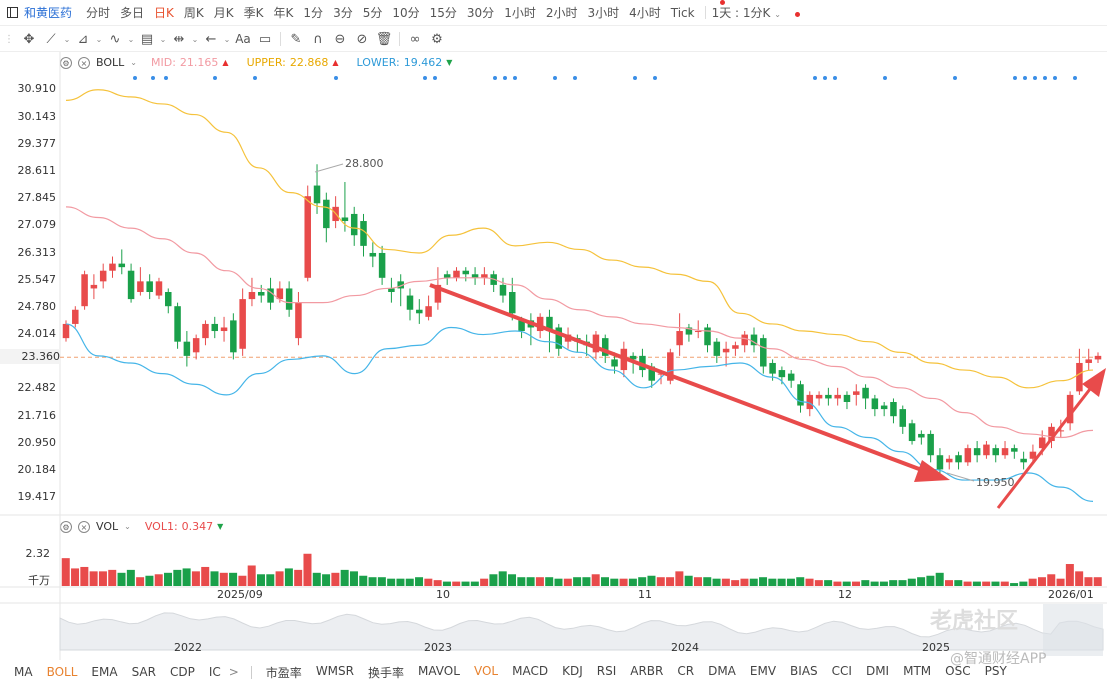 This screenshot has height=684, width=1107. I want to click on indicator-tab: CCI, so click(841, 670).